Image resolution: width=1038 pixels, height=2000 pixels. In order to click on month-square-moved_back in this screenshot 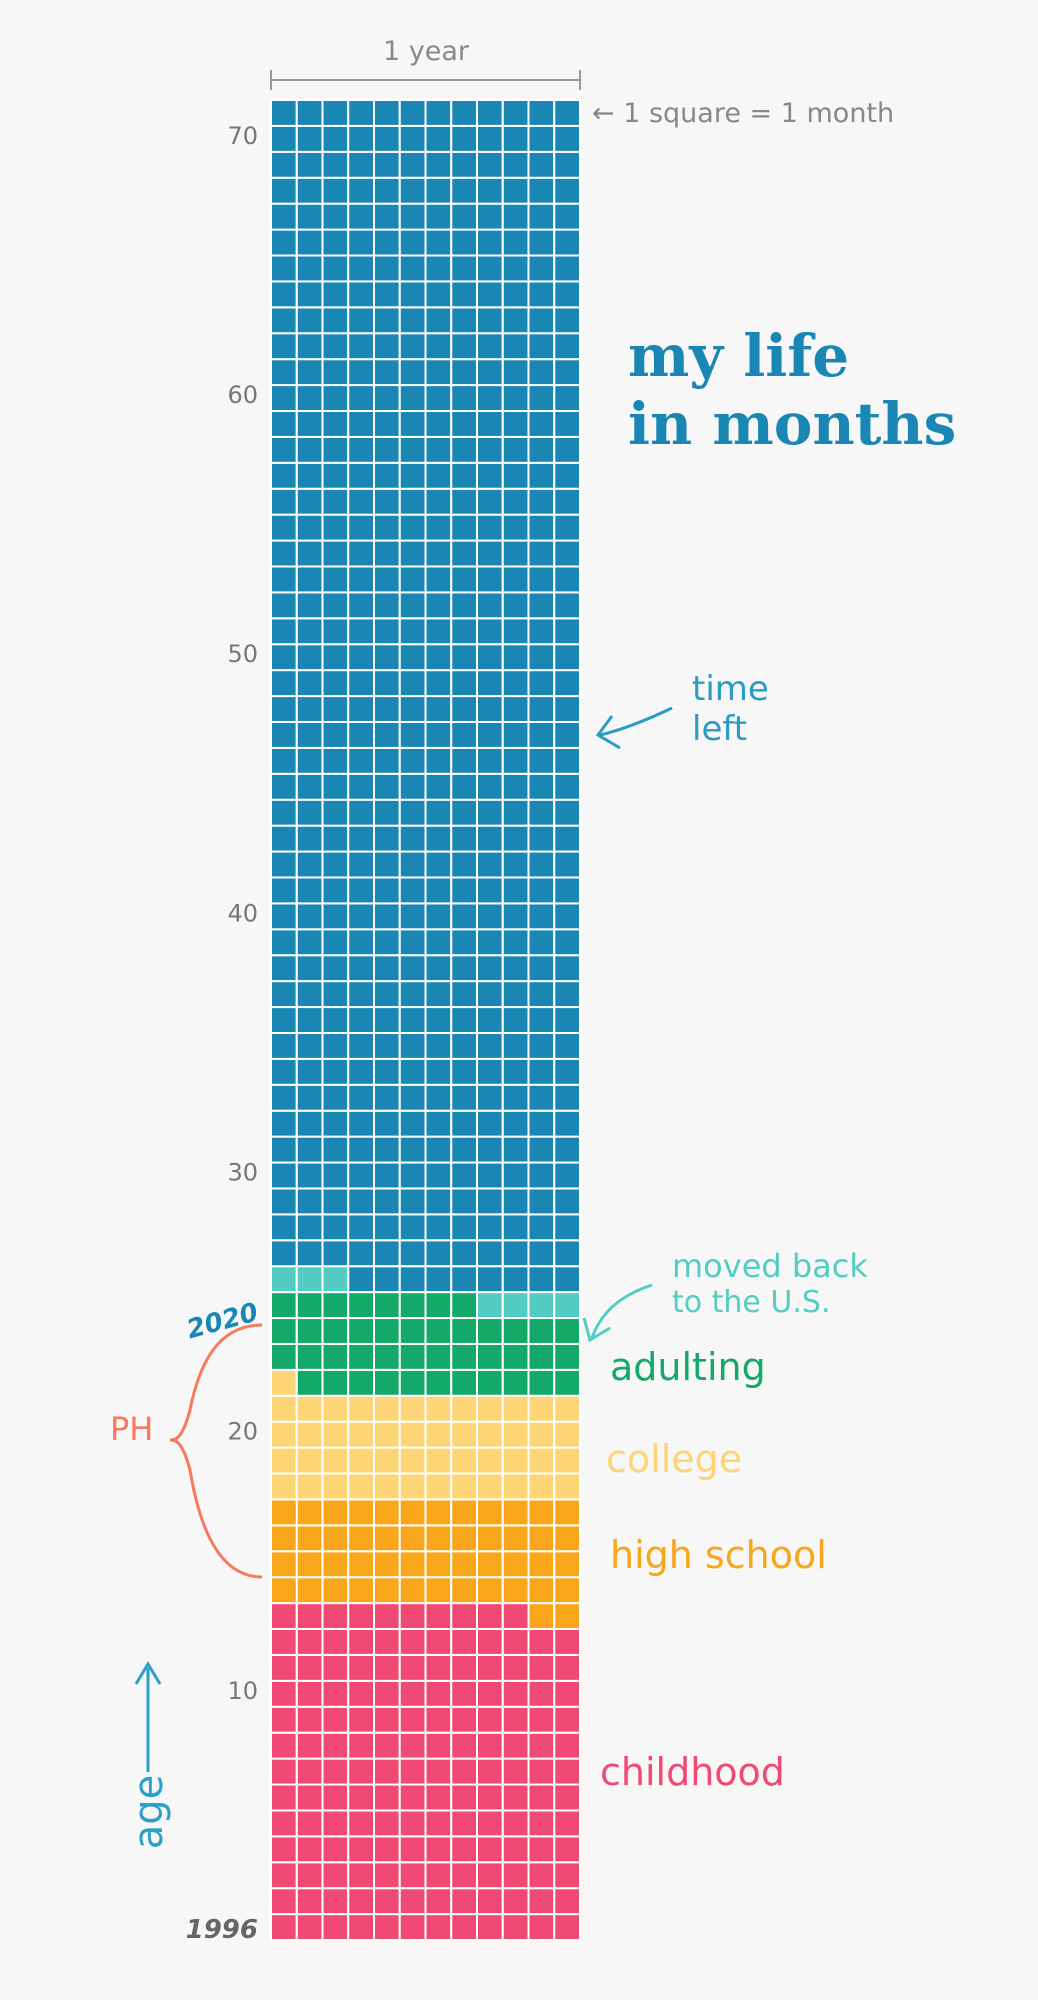, I will do `click(541, 1305)`.